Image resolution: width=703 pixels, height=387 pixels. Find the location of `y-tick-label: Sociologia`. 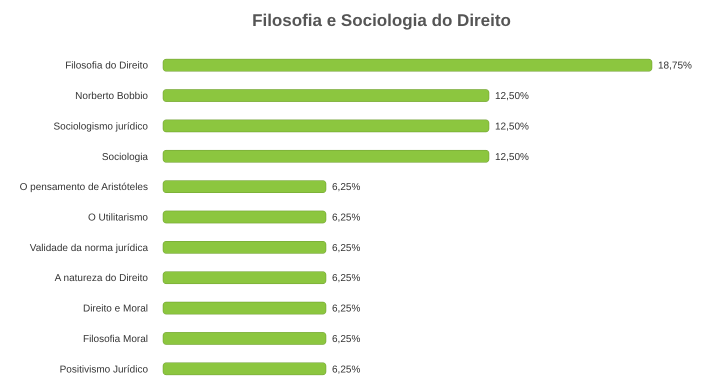

y-tick-label: Sociologia is located at coordinates (125, 157).